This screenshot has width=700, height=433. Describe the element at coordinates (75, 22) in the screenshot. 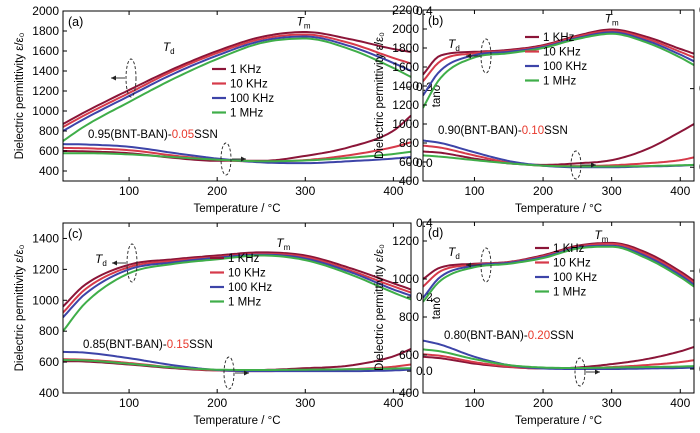

I see `panel-label: (a)` at that location.